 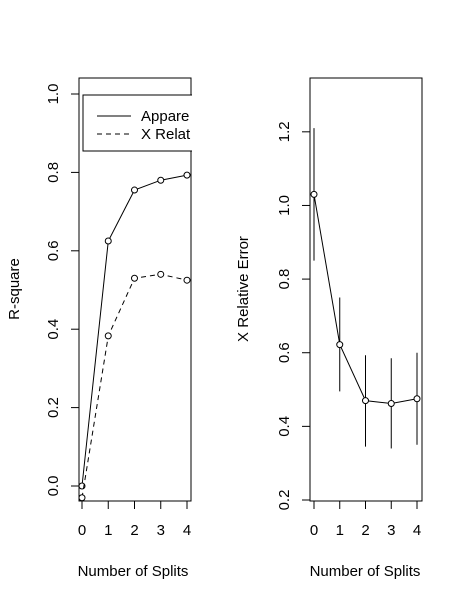 I want to click on y-tick-label: 1.2, so click(x=284, y=131).